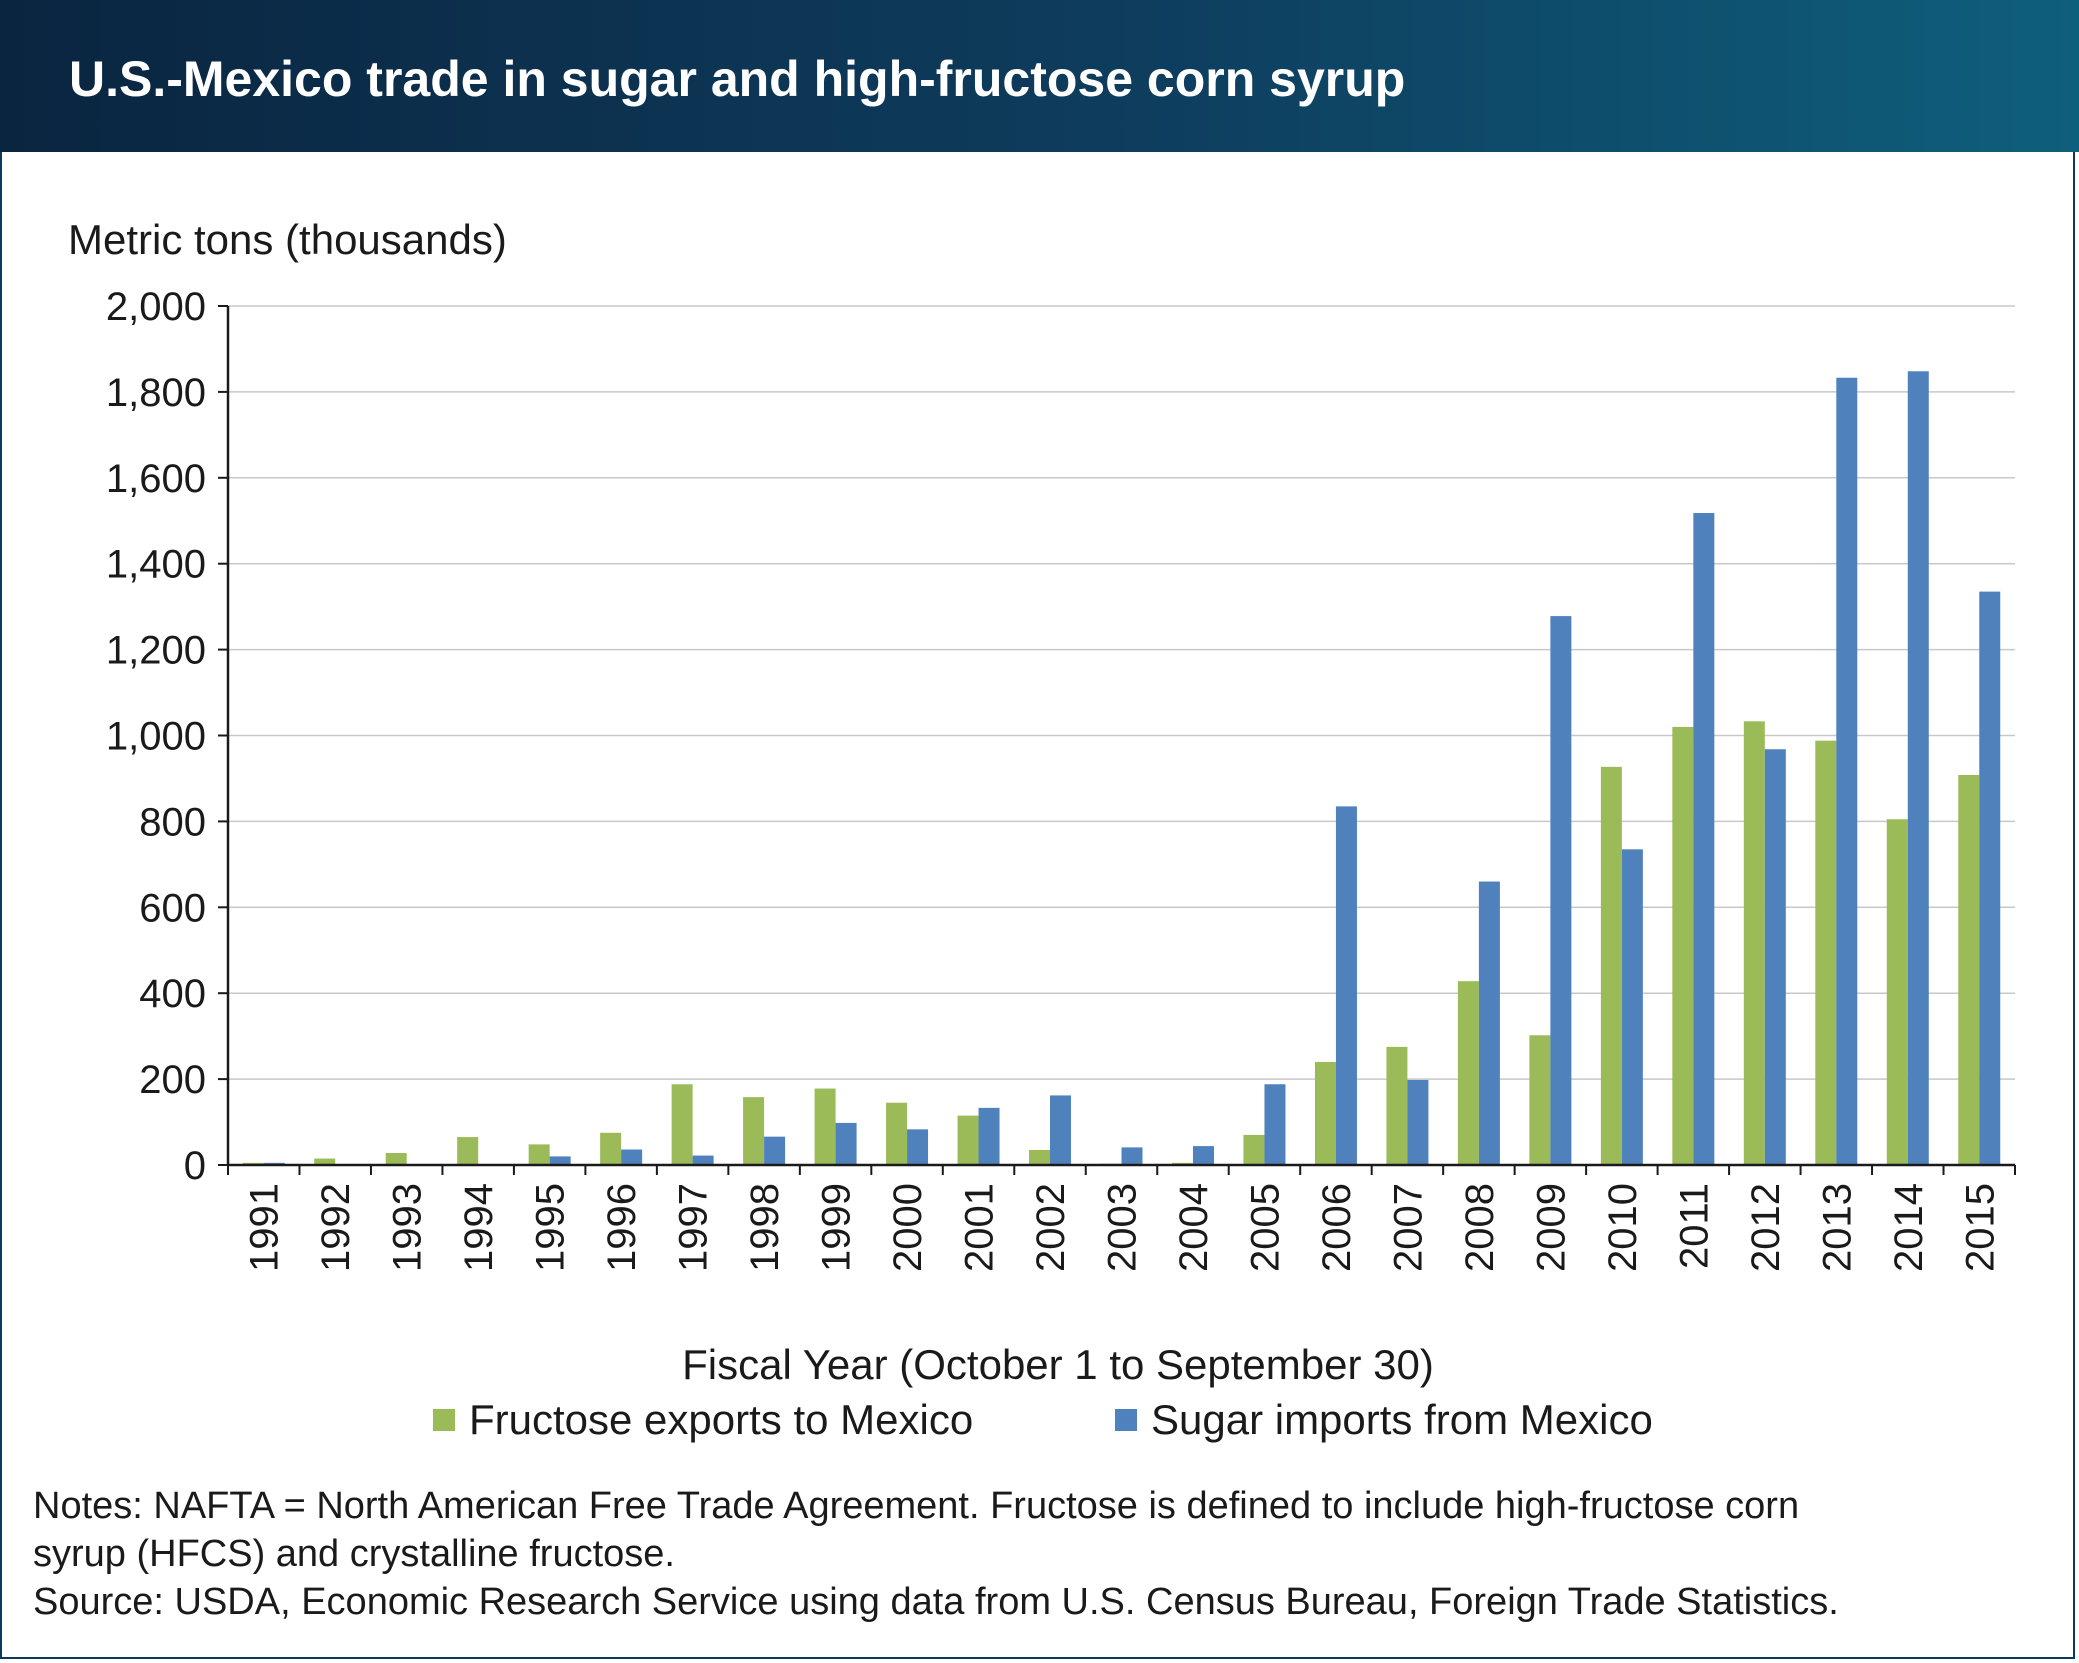 Image resolution: width=2079 pixels, height=1663 pixels. Describe the element at coordinates (1061, 1130) in the screenshot. I see `bar-sugar-2002` at that location.